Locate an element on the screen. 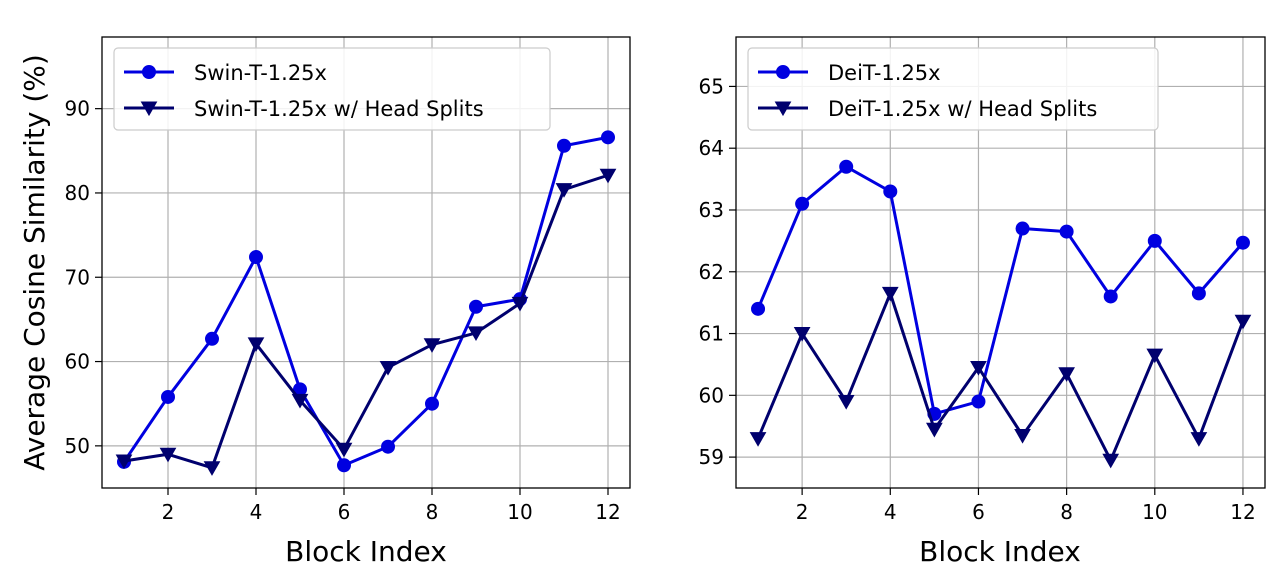  legend: DeiT-1.25x DeiT-1.25x w/ Head Splits is located at coordinates (953, 89).